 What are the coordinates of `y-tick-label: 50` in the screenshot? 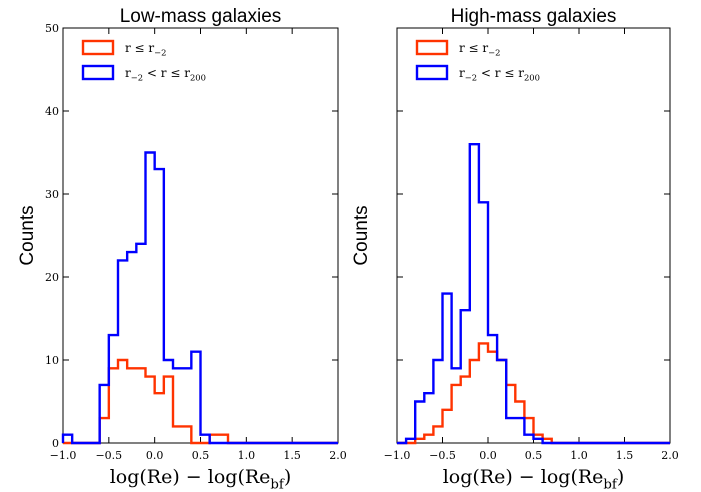 It's located at (52, 28).